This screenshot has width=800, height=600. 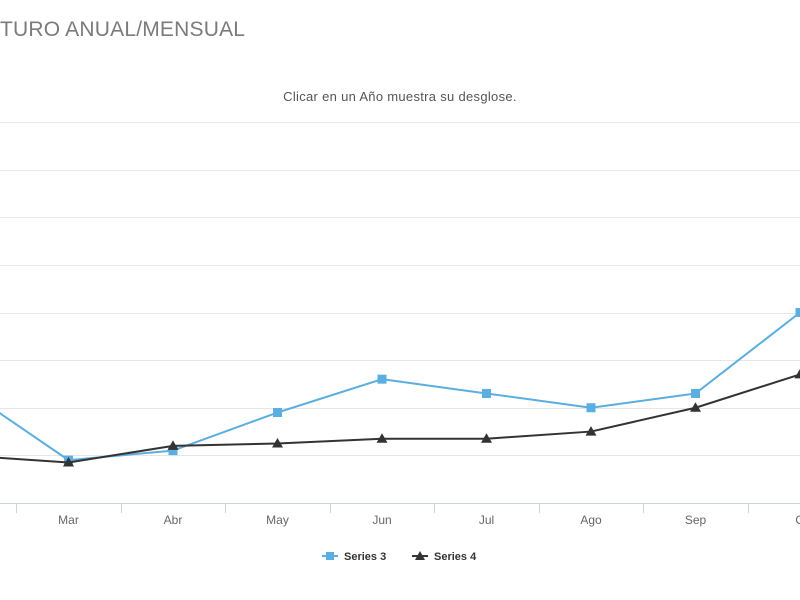 I want to click on x-tick-label: May, so click(x=277, y=520).